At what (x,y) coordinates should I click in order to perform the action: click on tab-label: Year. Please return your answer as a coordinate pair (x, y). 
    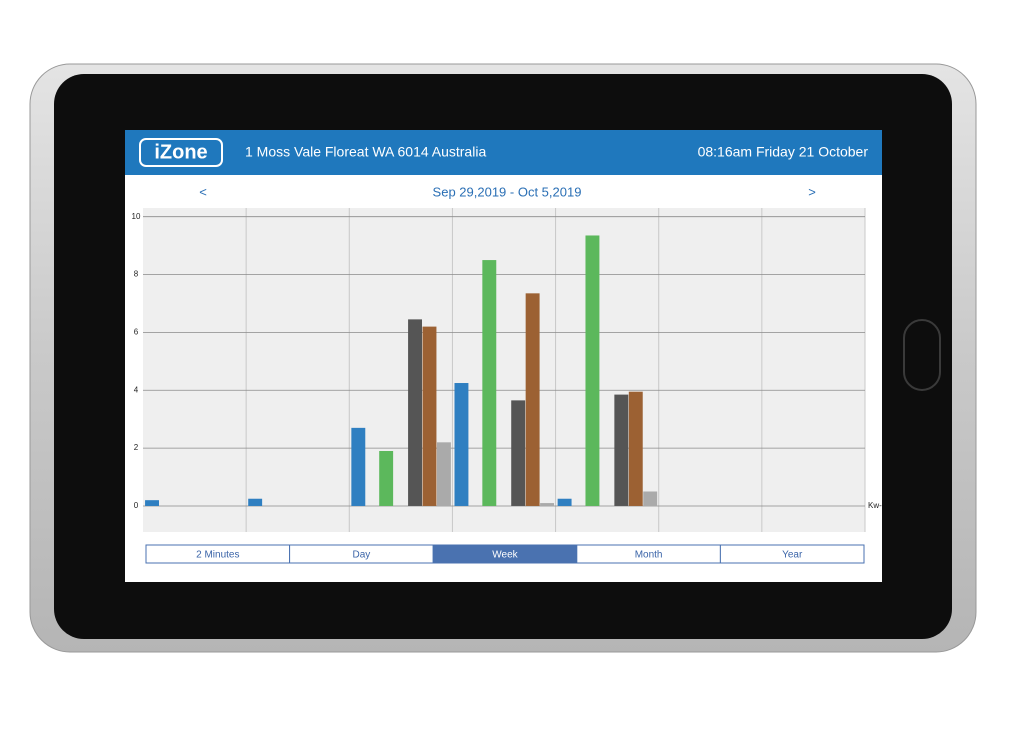
    Looking at the image, I should click on (792, 555).